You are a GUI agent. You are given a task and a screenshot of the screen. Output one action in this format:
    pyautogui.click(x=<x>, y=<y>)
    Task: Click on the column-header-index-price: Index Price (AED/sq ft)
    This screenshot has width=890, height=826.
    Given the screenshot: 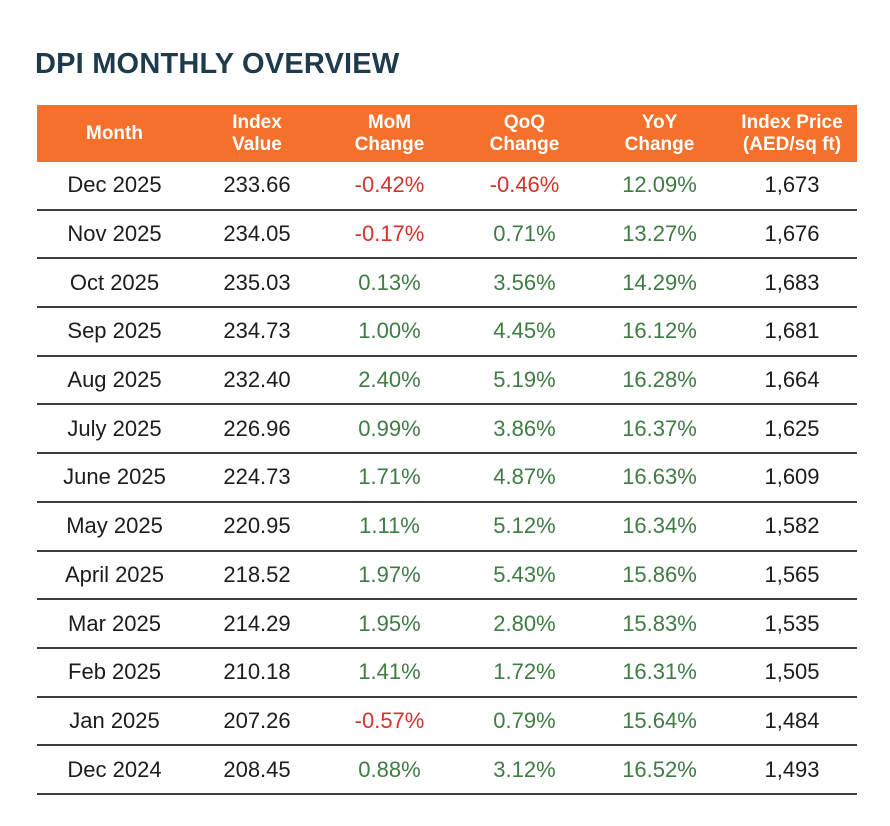 What is the action you would take?
    pyautogui.click(x=792, y=133)
    